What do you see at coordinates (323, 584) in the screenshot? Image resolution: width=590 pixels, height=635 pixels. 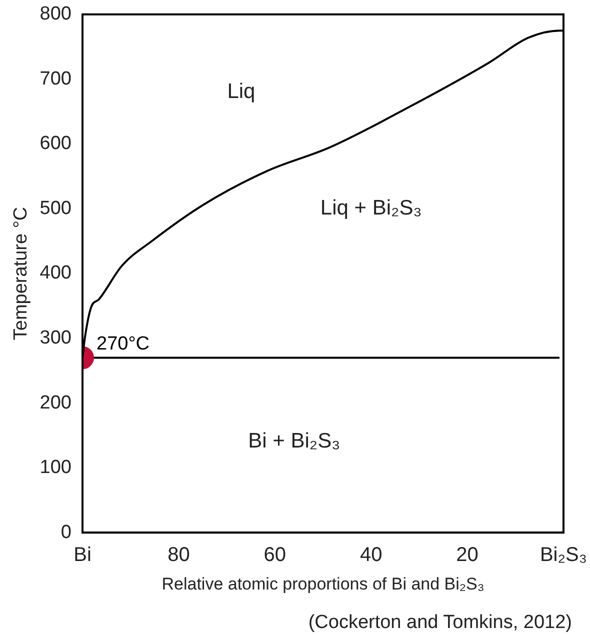 I see `x-axis-title: Relative atomic proportions of Bi and Bi₂S₃` at bounding box center [323, 584].